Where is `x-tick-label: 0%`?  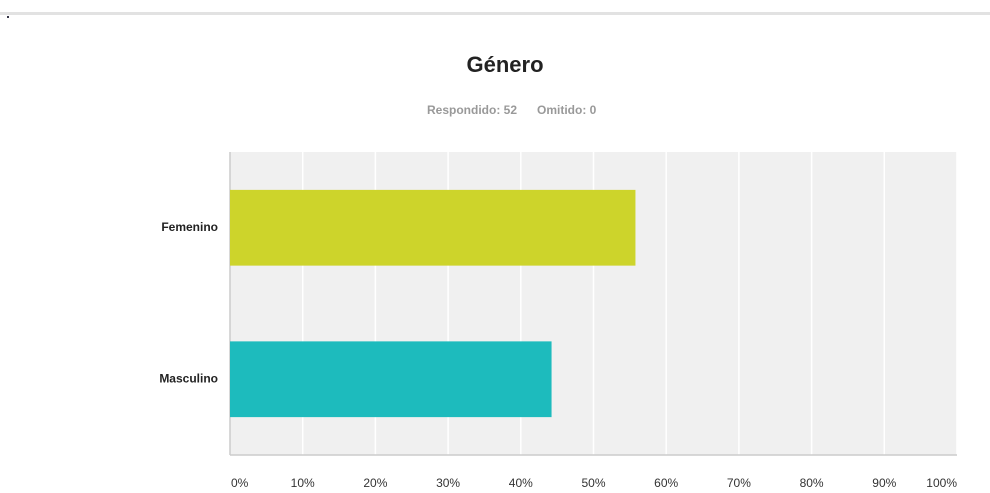
x-tick-label: 0% is located at coordinates (240, 483).